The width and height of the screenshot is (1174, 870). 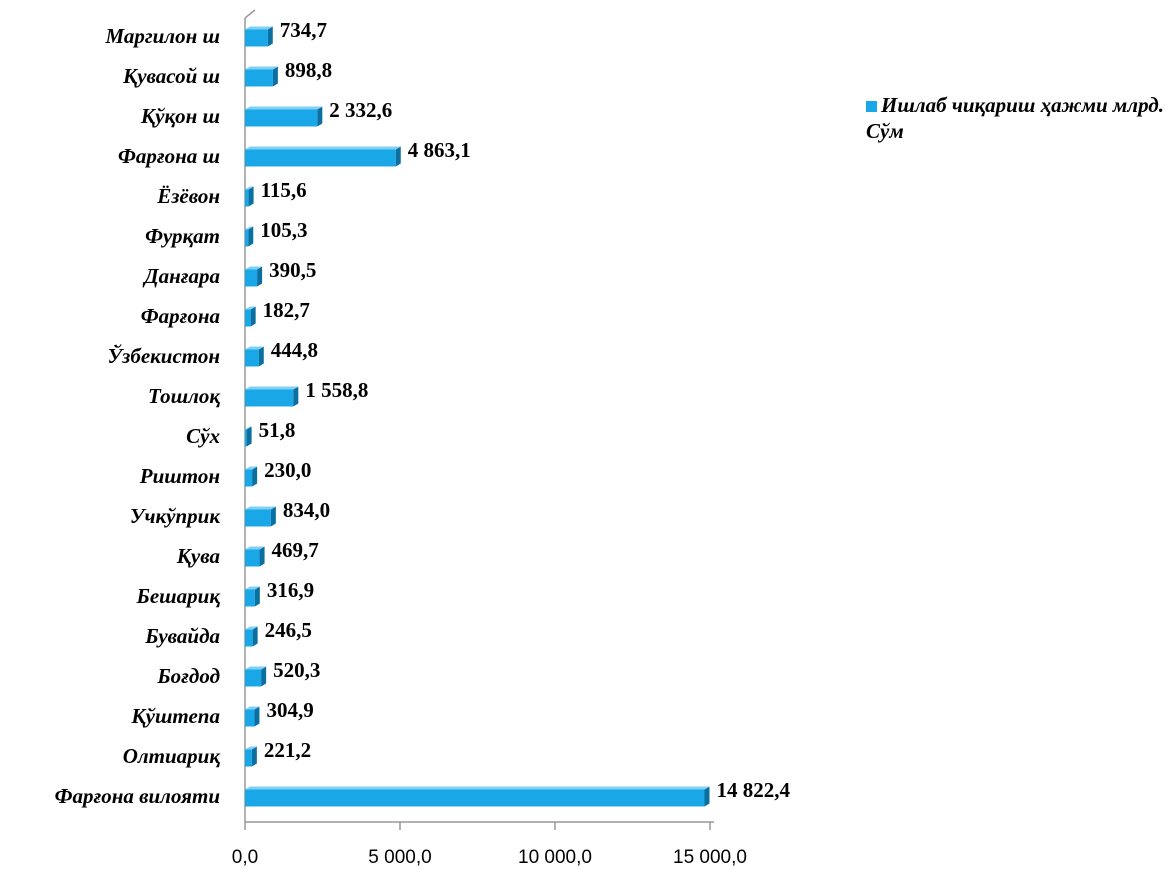 What do you see at coordinates (439, 150) in the screenshot?
I see `data-label: 4 863,1` at bounding box center [439, 150].